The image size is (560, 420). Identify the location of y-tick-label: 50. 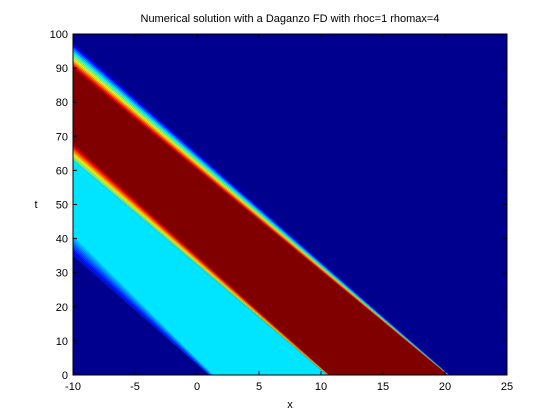
(62, 206).